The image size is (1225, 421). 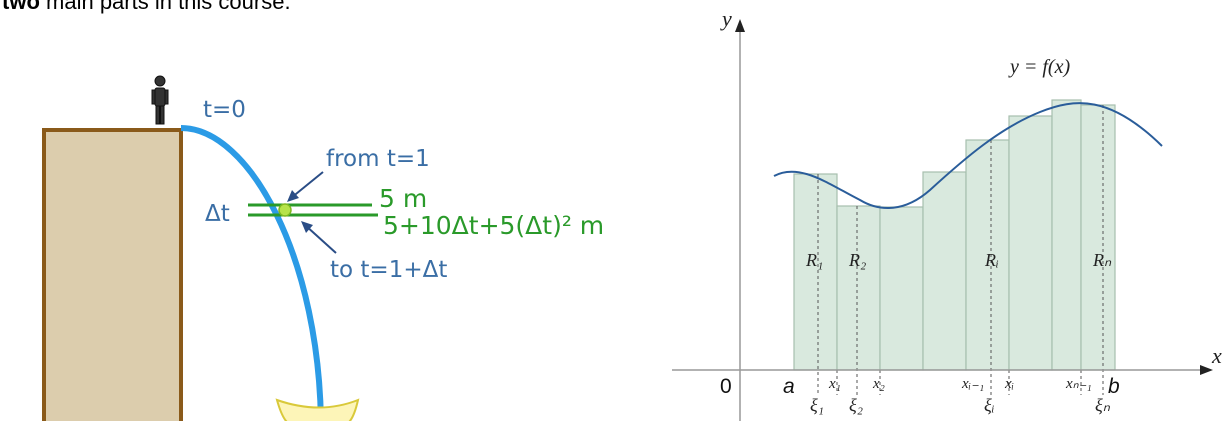 I want to click on region-label-1: R₁, so click(x=814, y=260).